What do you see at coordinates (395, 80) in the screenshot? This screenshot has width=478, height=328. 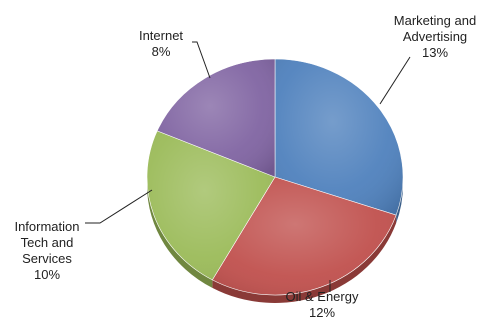 I see `leader-line-marketing-and-advertising` at bounding box center [395, 80].